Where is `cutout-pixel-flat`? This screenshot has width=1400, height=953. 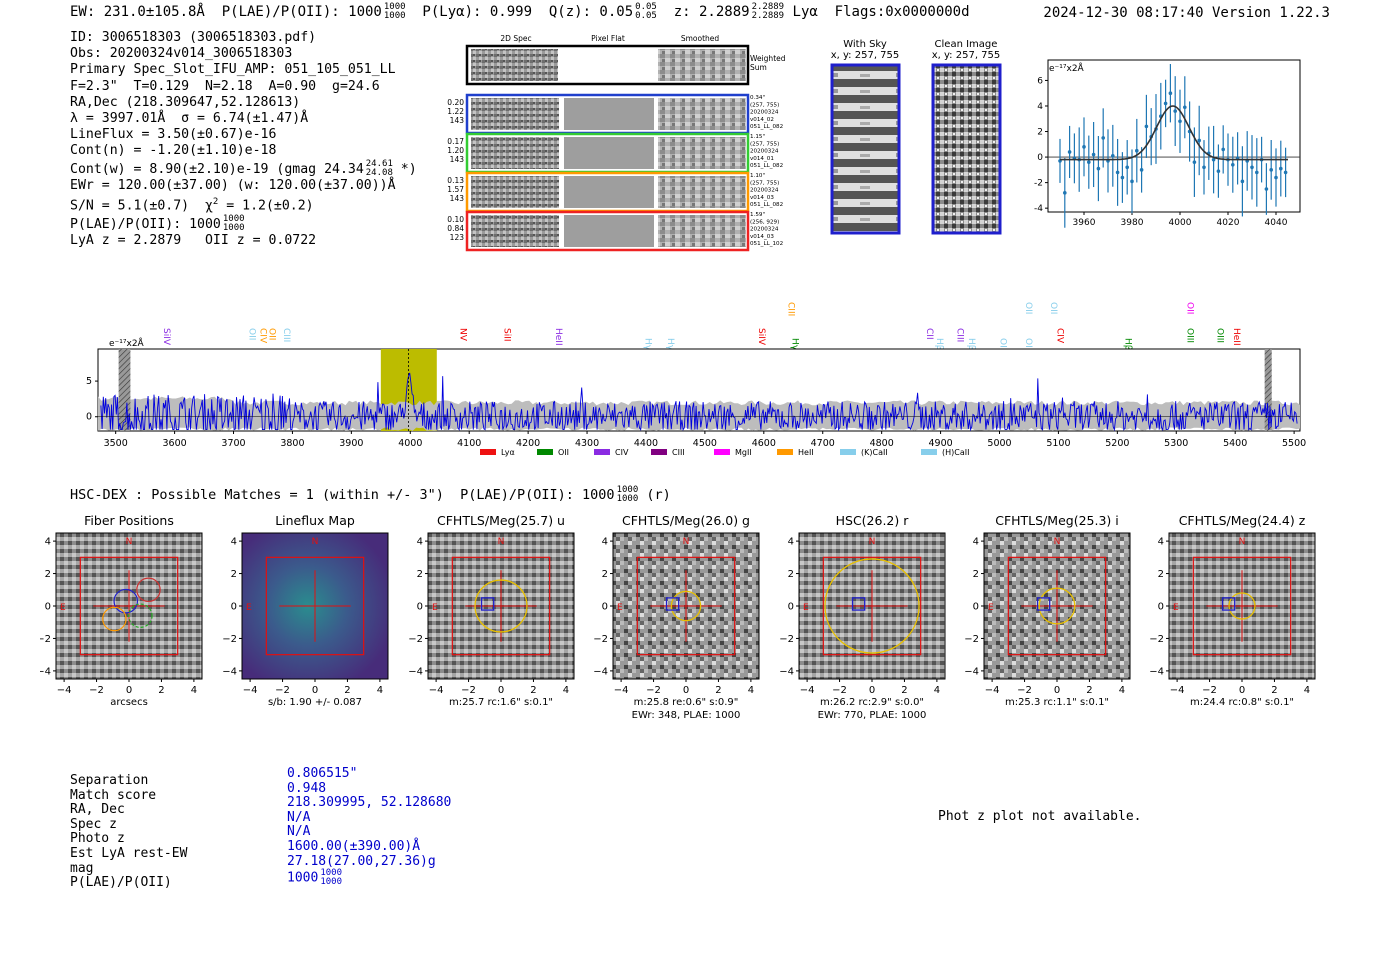 cutout-pixel-flat is located at coordinates (609, 192).